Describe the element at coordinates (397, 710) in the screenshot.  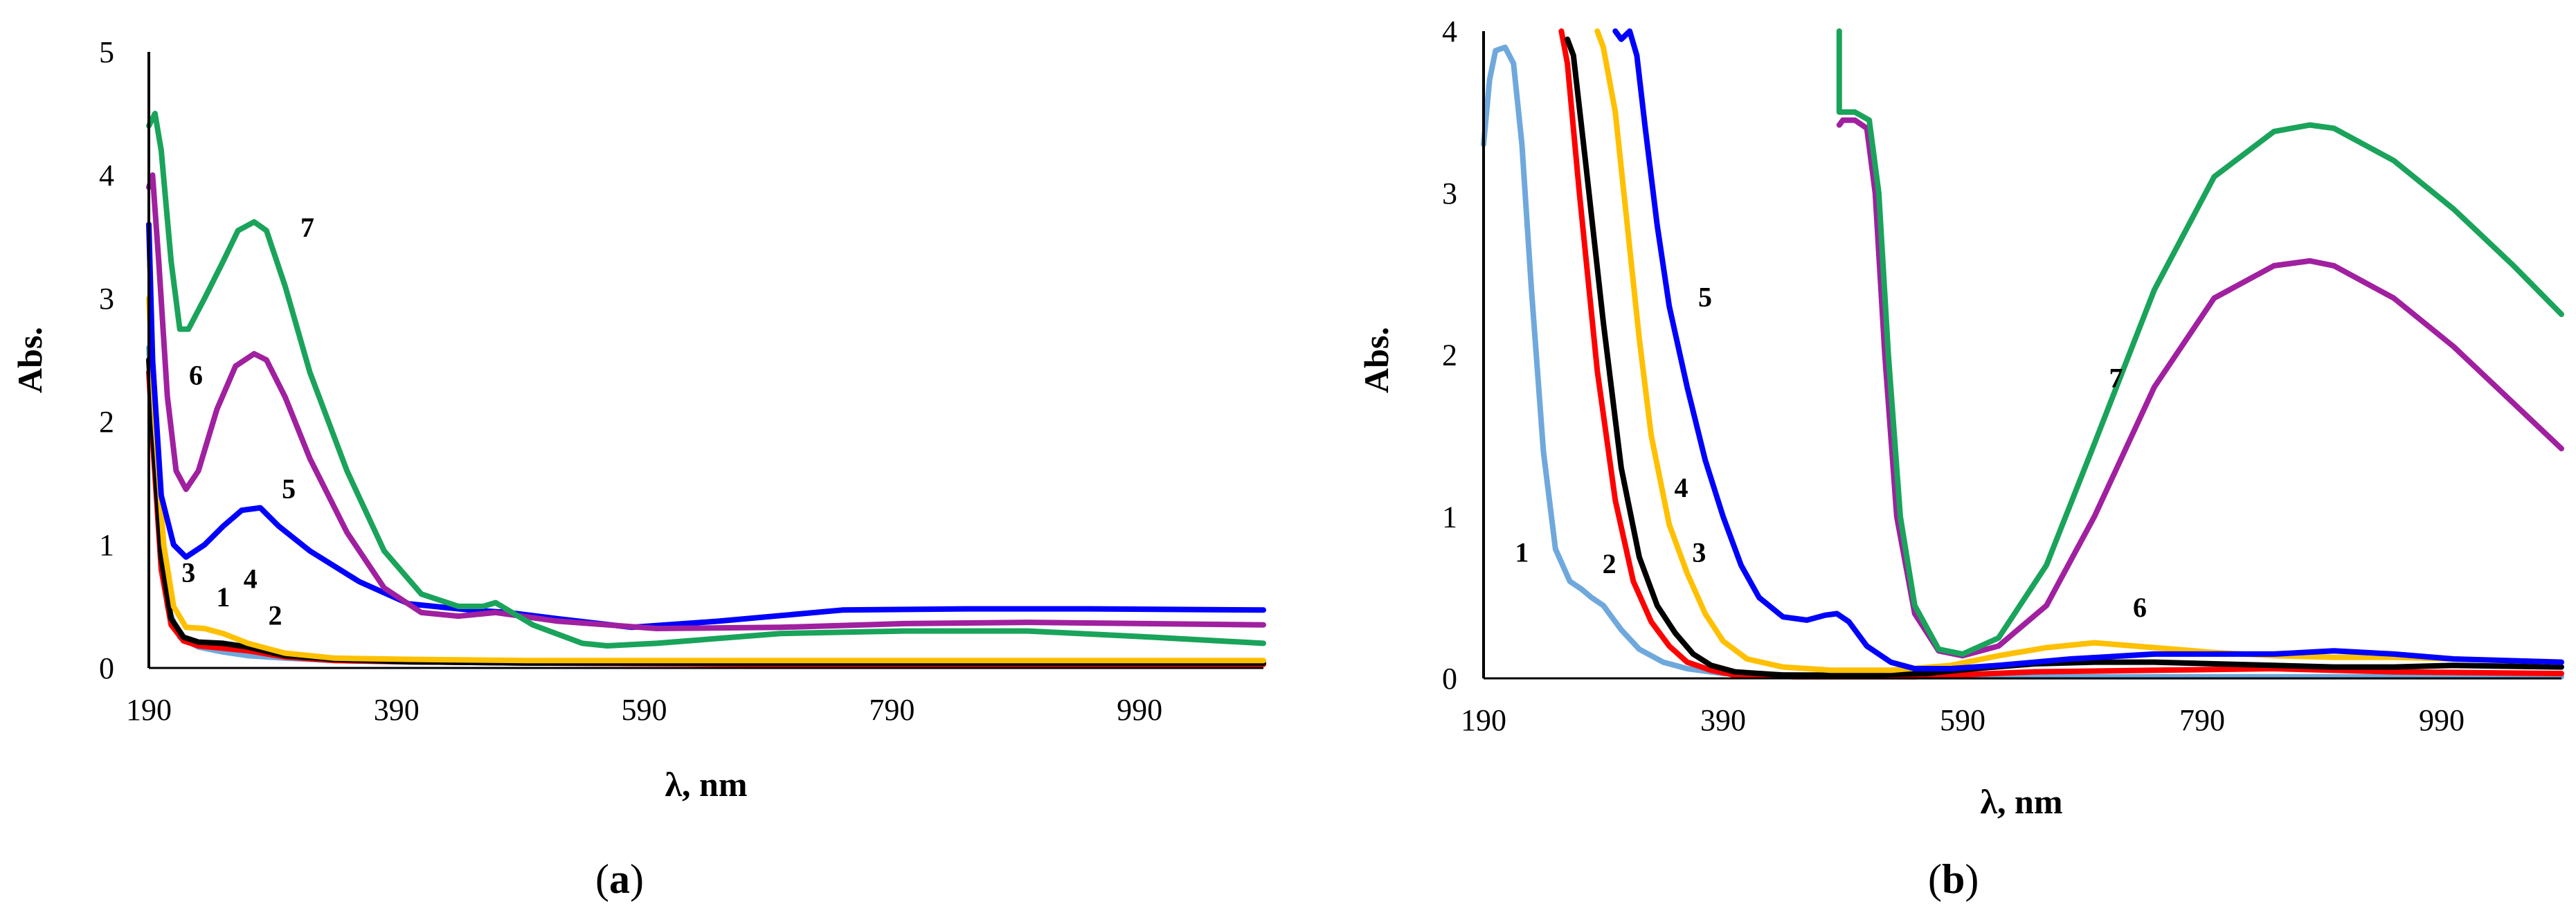
I see `panel-a-xtick-label: 390` at that location.